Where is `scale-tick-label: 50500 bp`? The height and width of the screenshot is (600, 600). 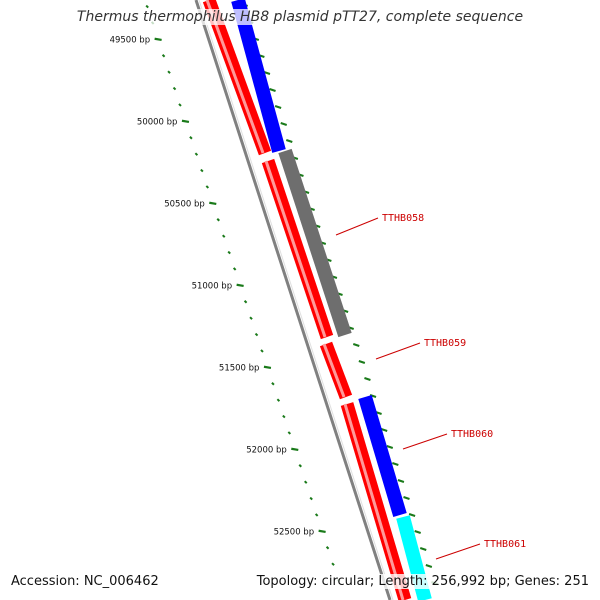
scale-tick-label: 50500 bp is located at coordinates (184, 204).